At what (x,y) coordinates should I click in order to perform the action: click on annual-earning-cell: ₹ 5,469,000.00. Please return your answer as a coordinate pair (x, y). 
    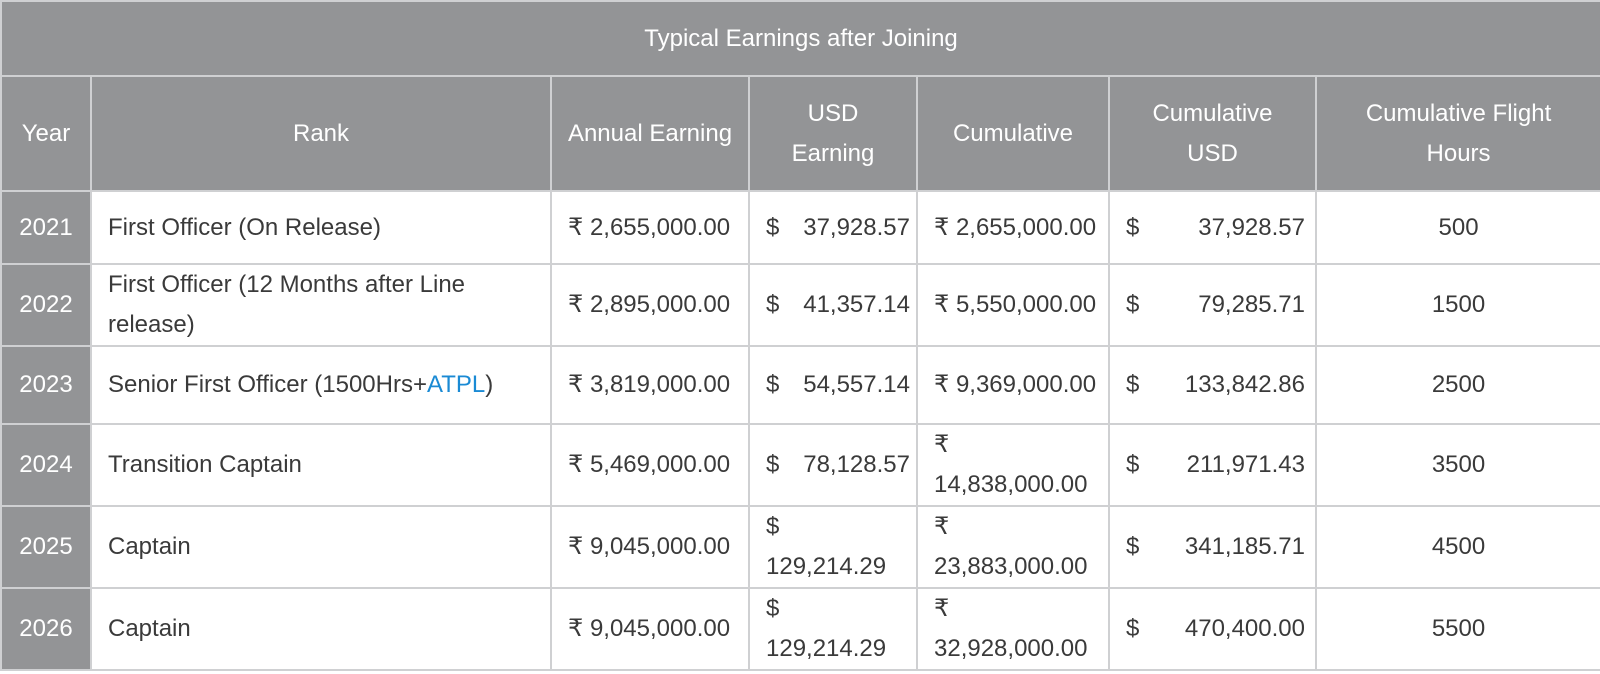
    Looking at the image, I should click on (650, 465).